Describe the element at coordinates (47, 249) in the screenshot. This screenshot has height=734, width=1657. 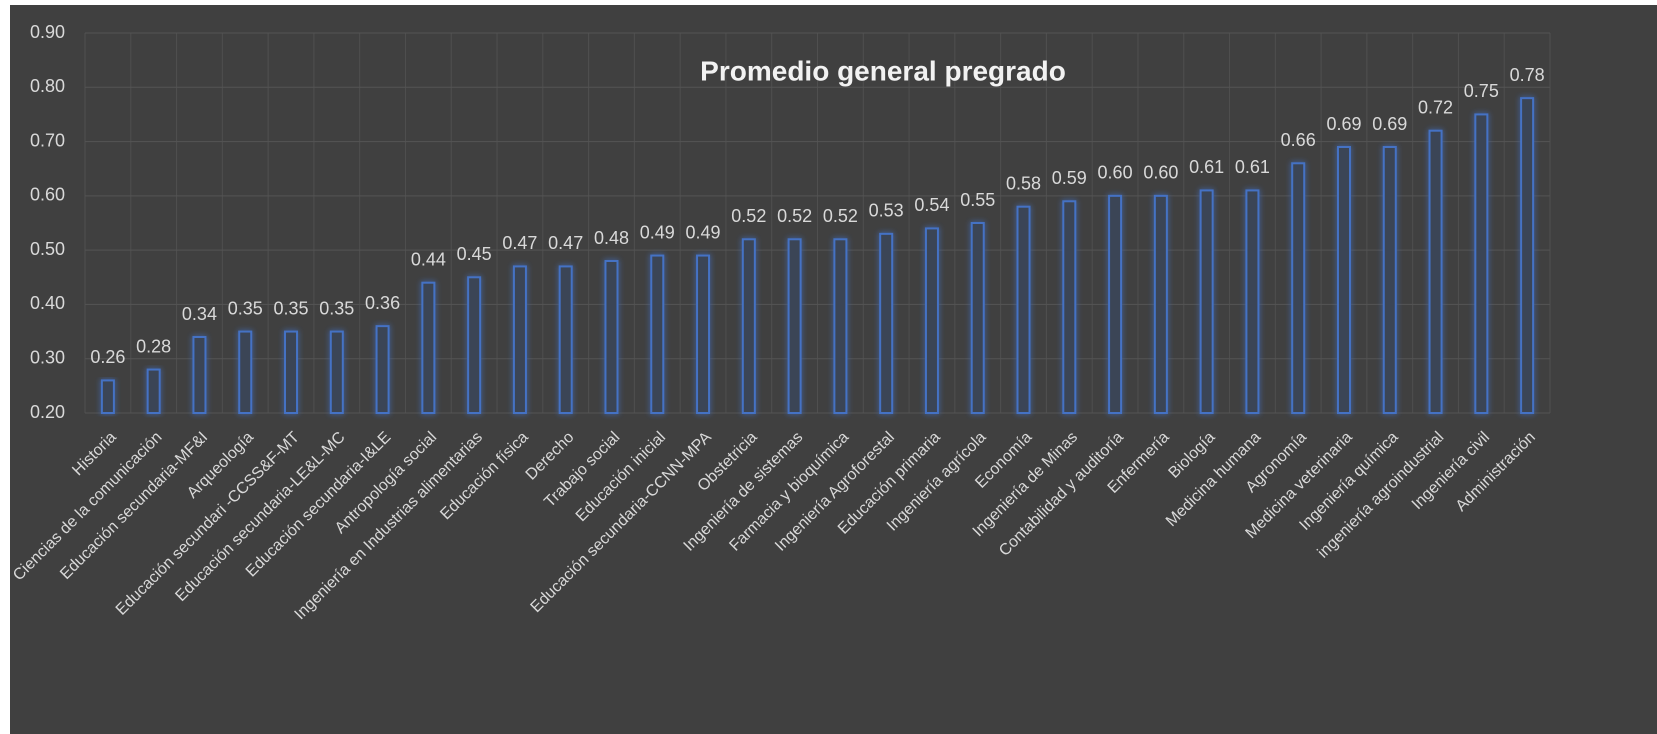
I see `y-tick-label: 0.50` at that location.